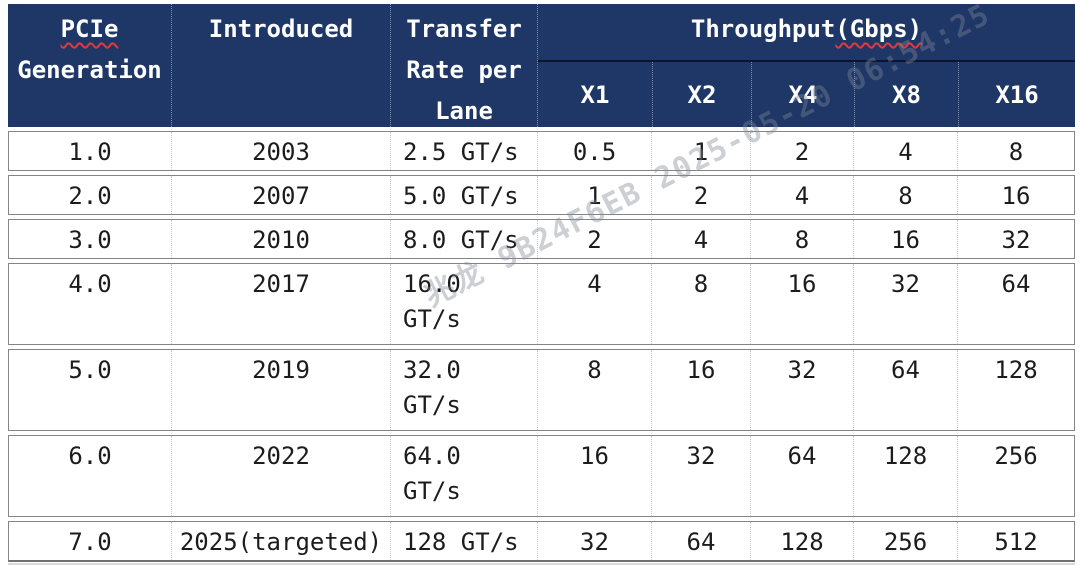  I want to click on cell-x1: 8, so click(594, 390).